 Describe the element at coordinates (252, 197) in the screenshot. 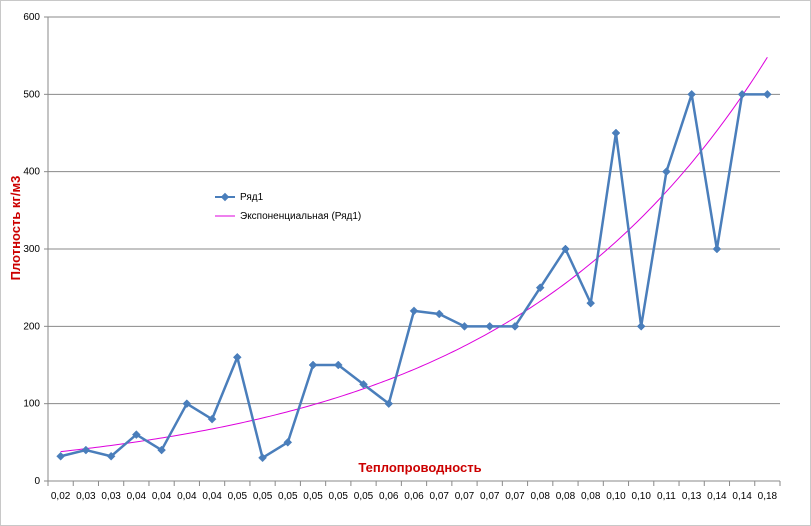

I see `legend-series-label: Ряд1` at that location.